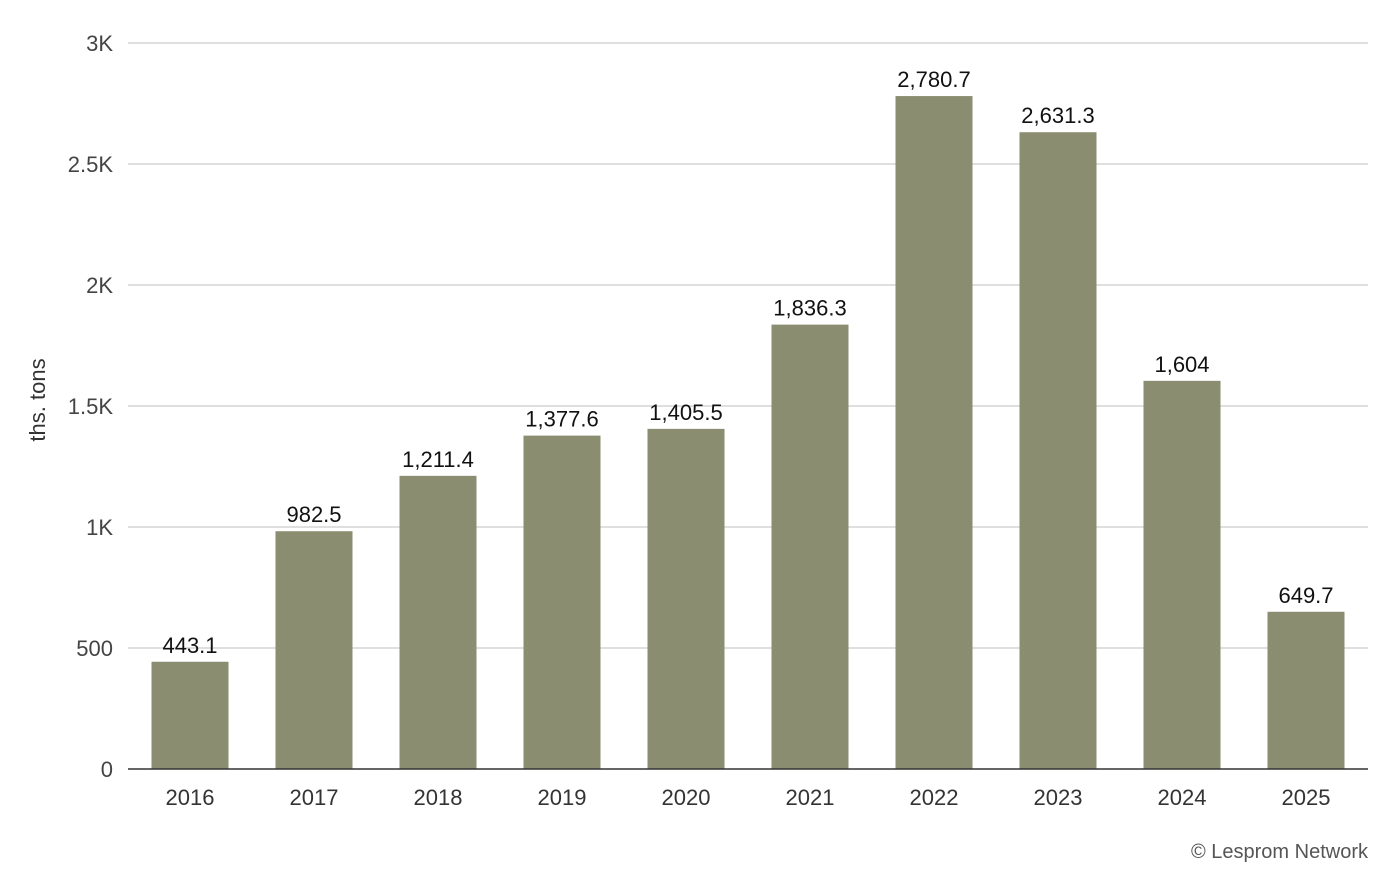 Image resolution: width=1390 pixels, height=873 pixels. Describe the element at coordinates (934, 797) in the screenshot. I see `x-tick-label: 2022` at that location.